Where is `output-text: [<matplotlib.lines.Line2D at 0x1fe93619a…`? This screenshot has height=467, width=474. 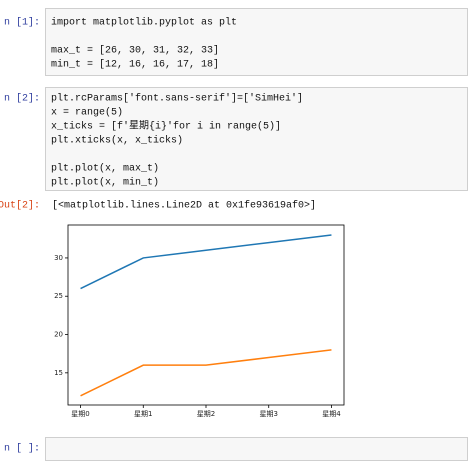 output-text: [<matplotlib.lines.Line2D at 0x1fe93619a… is located at coordinates (184, 206).